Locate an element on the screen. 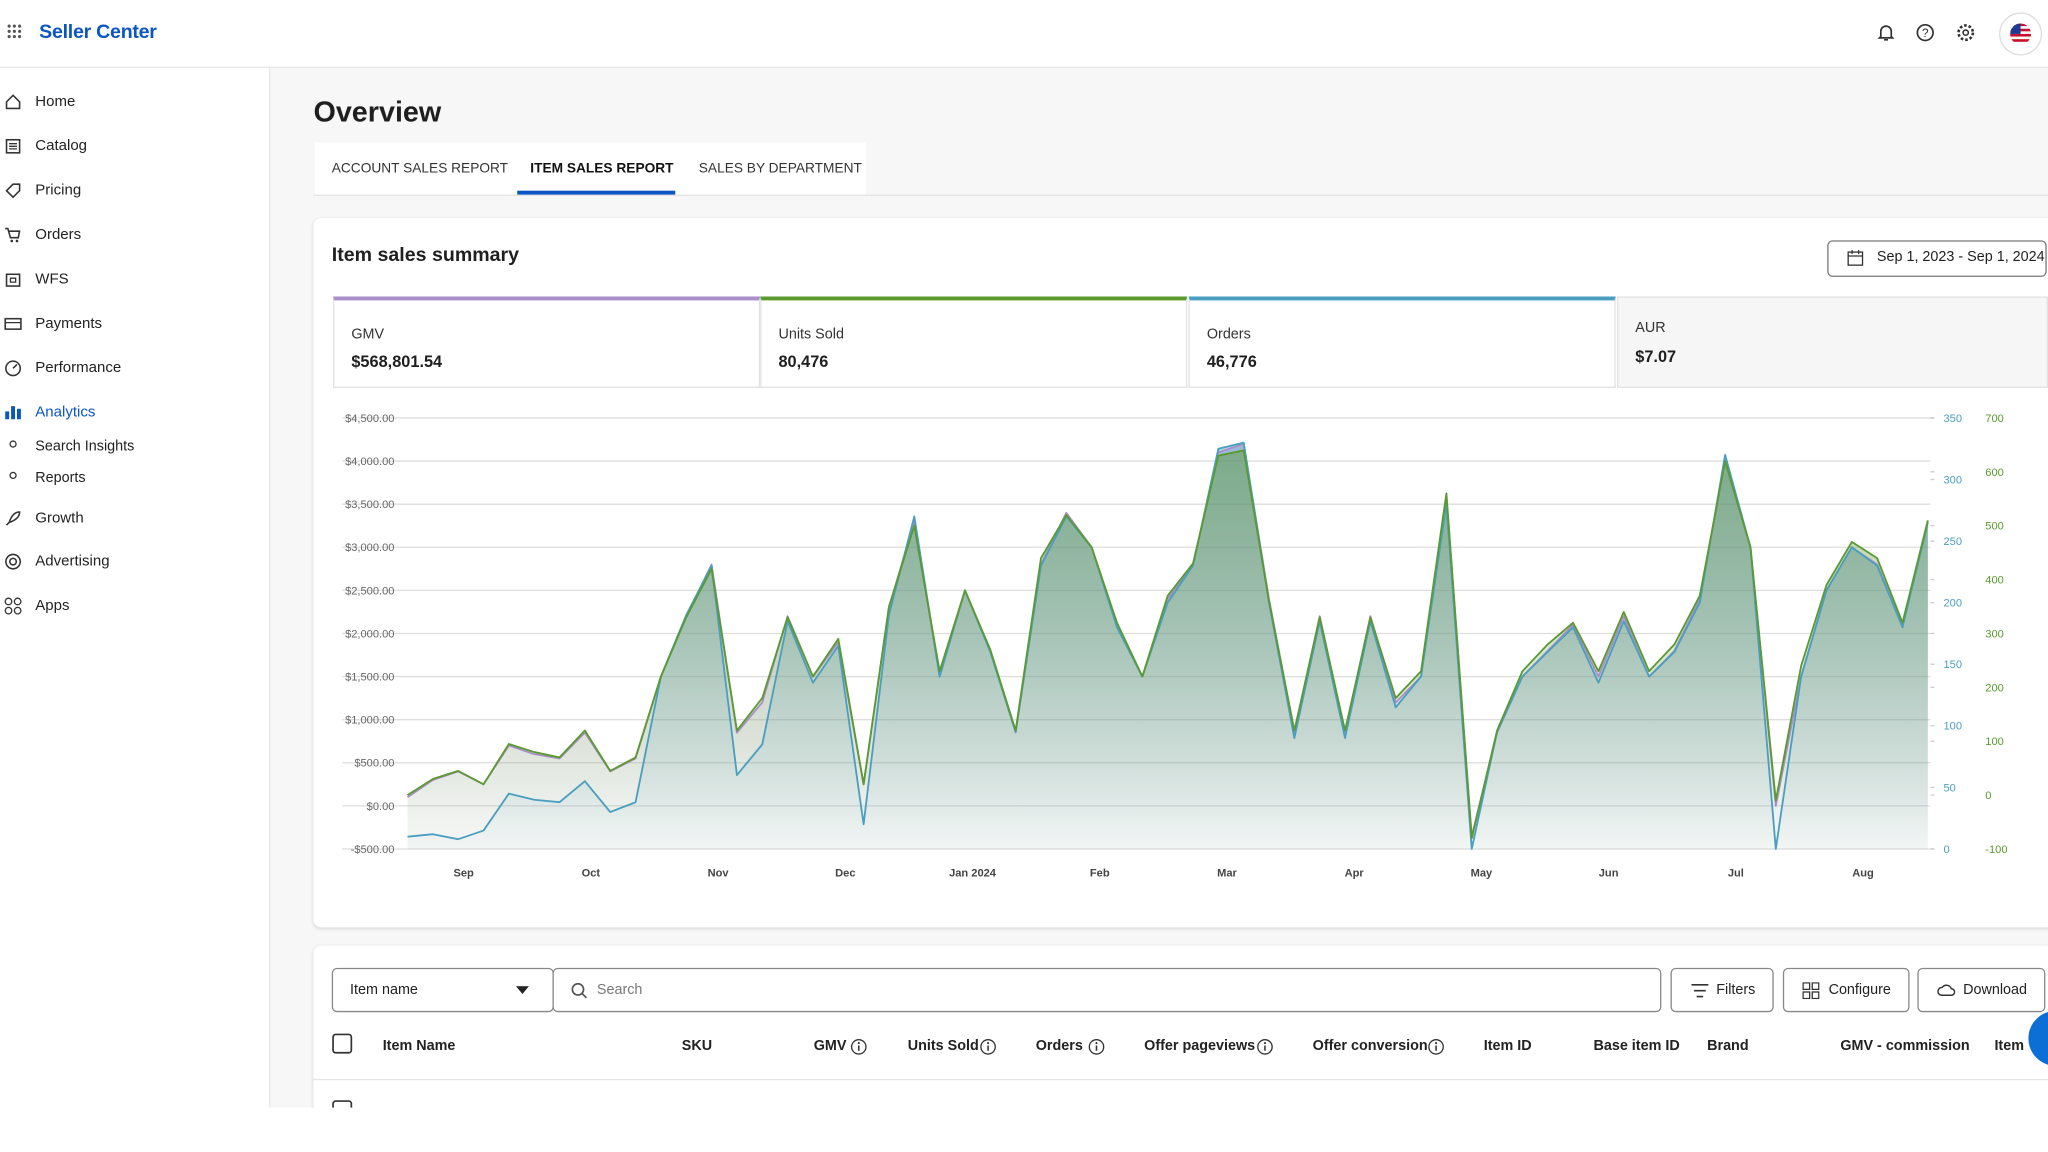 The width and height of the screenshot is (2048, 1152). help-icon: ? is located at coordinates (1925, 32).